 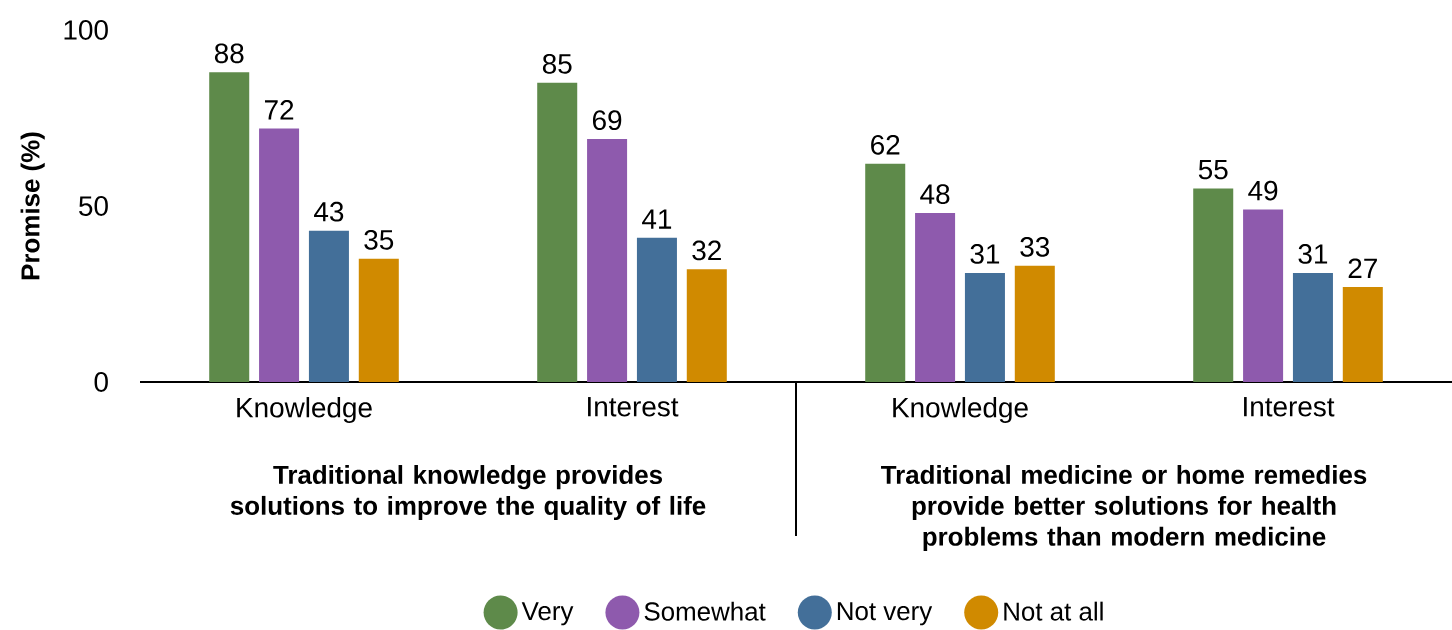 What do you see at coordinates (229, 53) in the screenshot?
I see `data-label: 88` at bounding box center [229, 53].